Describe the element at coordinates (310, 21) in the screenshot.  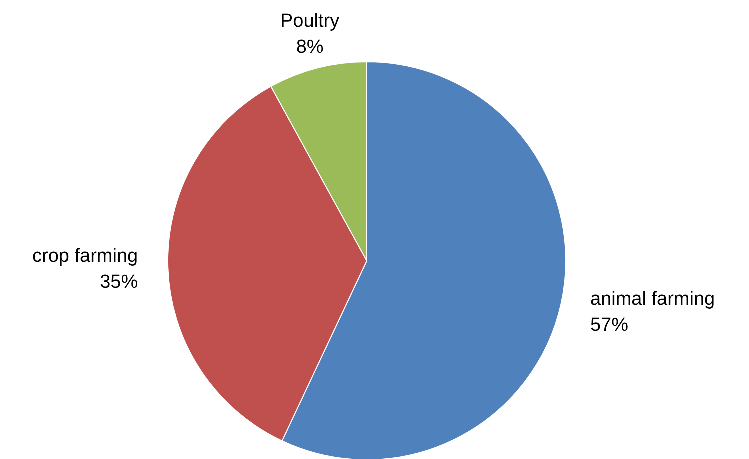
I see `slice-label: Poultry` at that location.